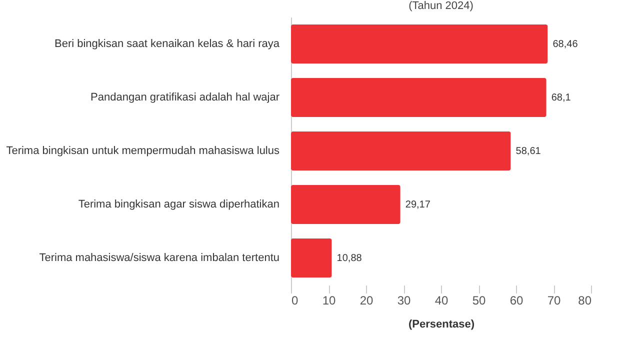 The height and width of the screenshot is (348, 620). Describe the element at coordinates (295, 301) in the screenshot. I see `x-tick-label: 0` at that location.